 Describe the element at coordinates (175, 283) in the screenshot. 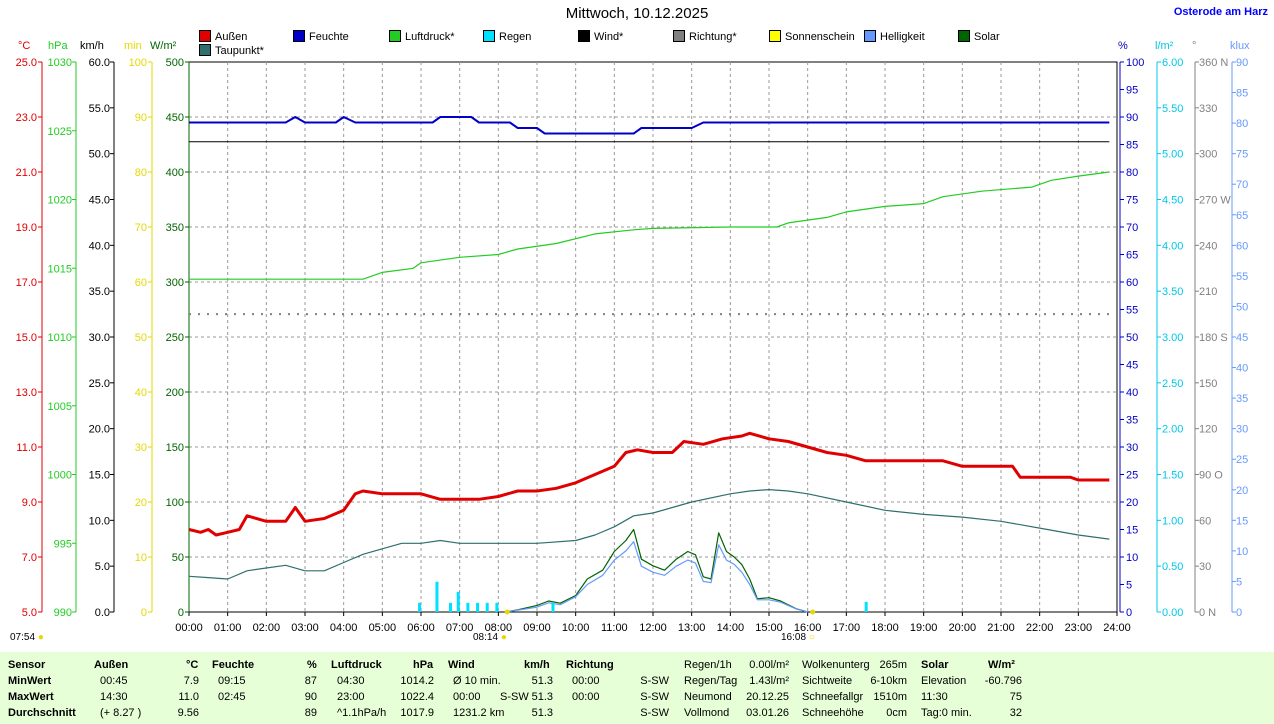

I see `axis-label-wm2: 300` at that location.